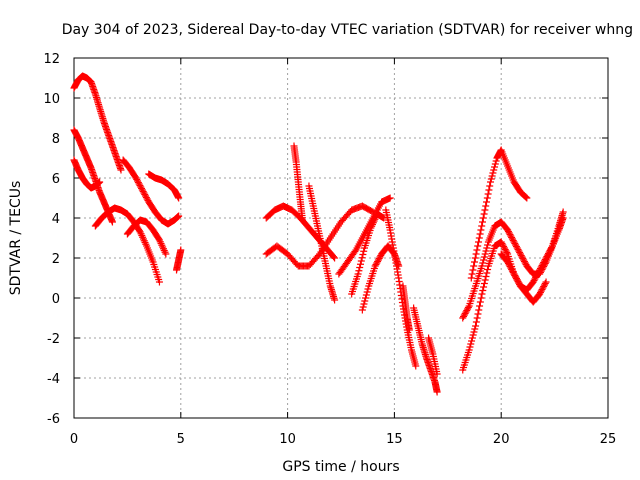 Image resolution: width=640 pixels, height=480 pixels. I want to click on y-tick-label: 10, so click(51, 99).